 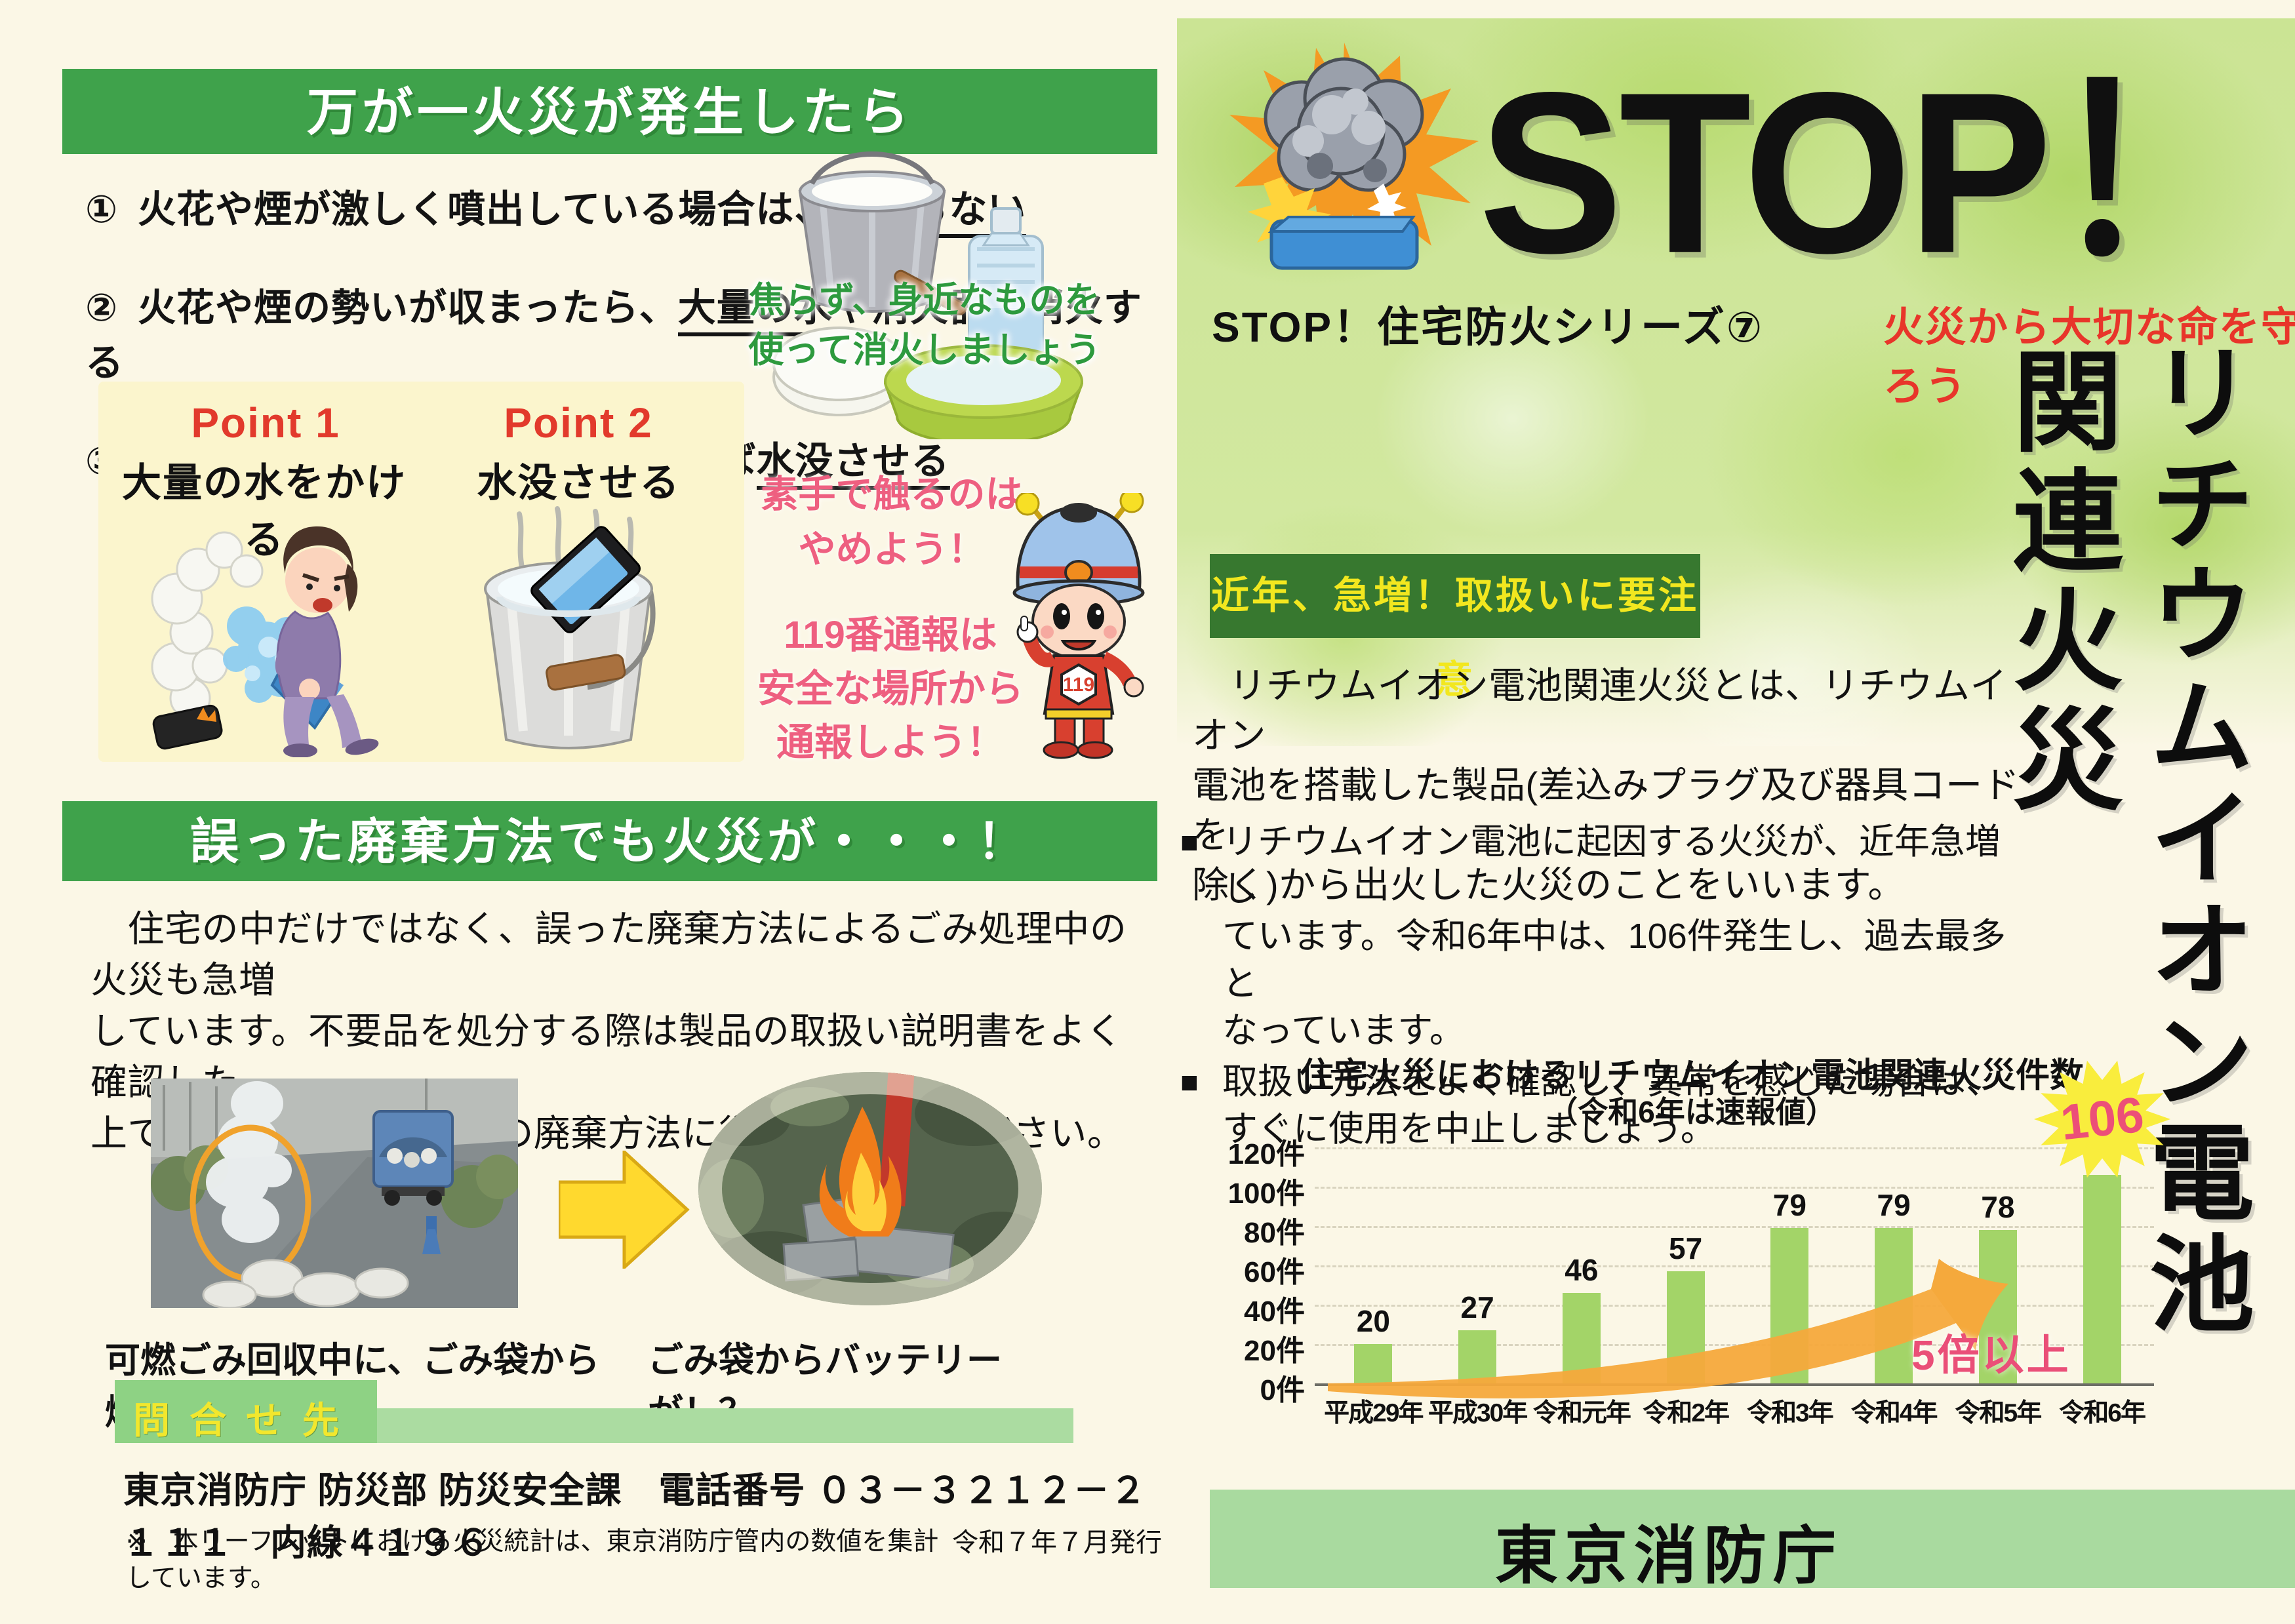 I want to click on point2-label: Point 2, so click(x=578, y=422).